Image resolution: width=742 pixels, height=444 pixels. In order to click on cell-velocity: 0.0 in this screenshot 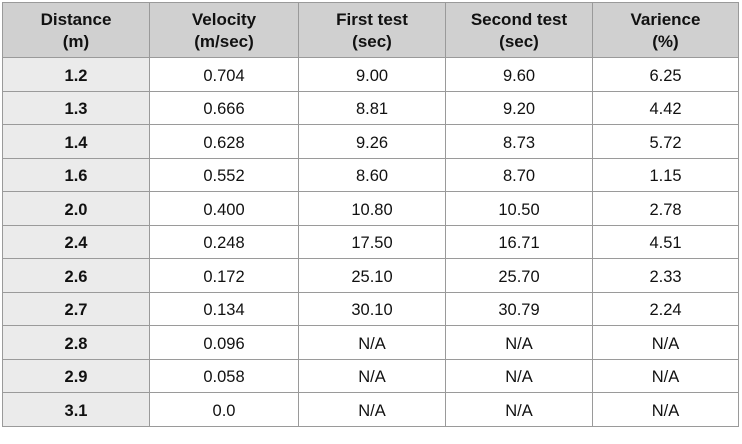, I will do `click(224, 409)`.